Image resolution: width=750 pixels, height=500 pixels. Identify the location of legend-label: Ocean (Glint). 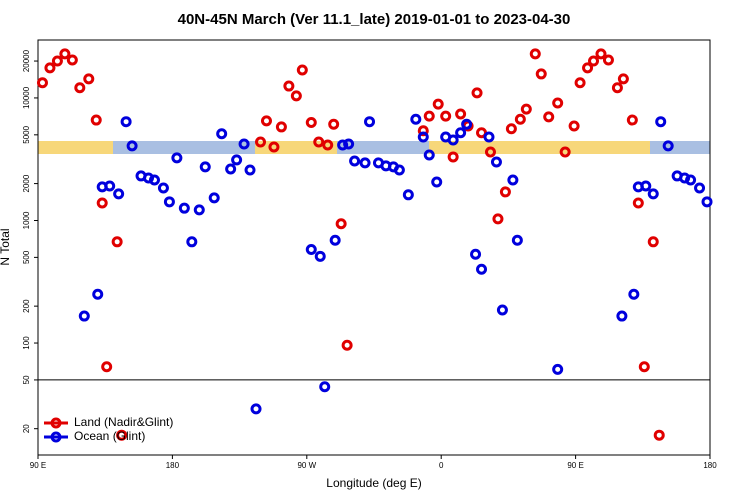
(109, 436).